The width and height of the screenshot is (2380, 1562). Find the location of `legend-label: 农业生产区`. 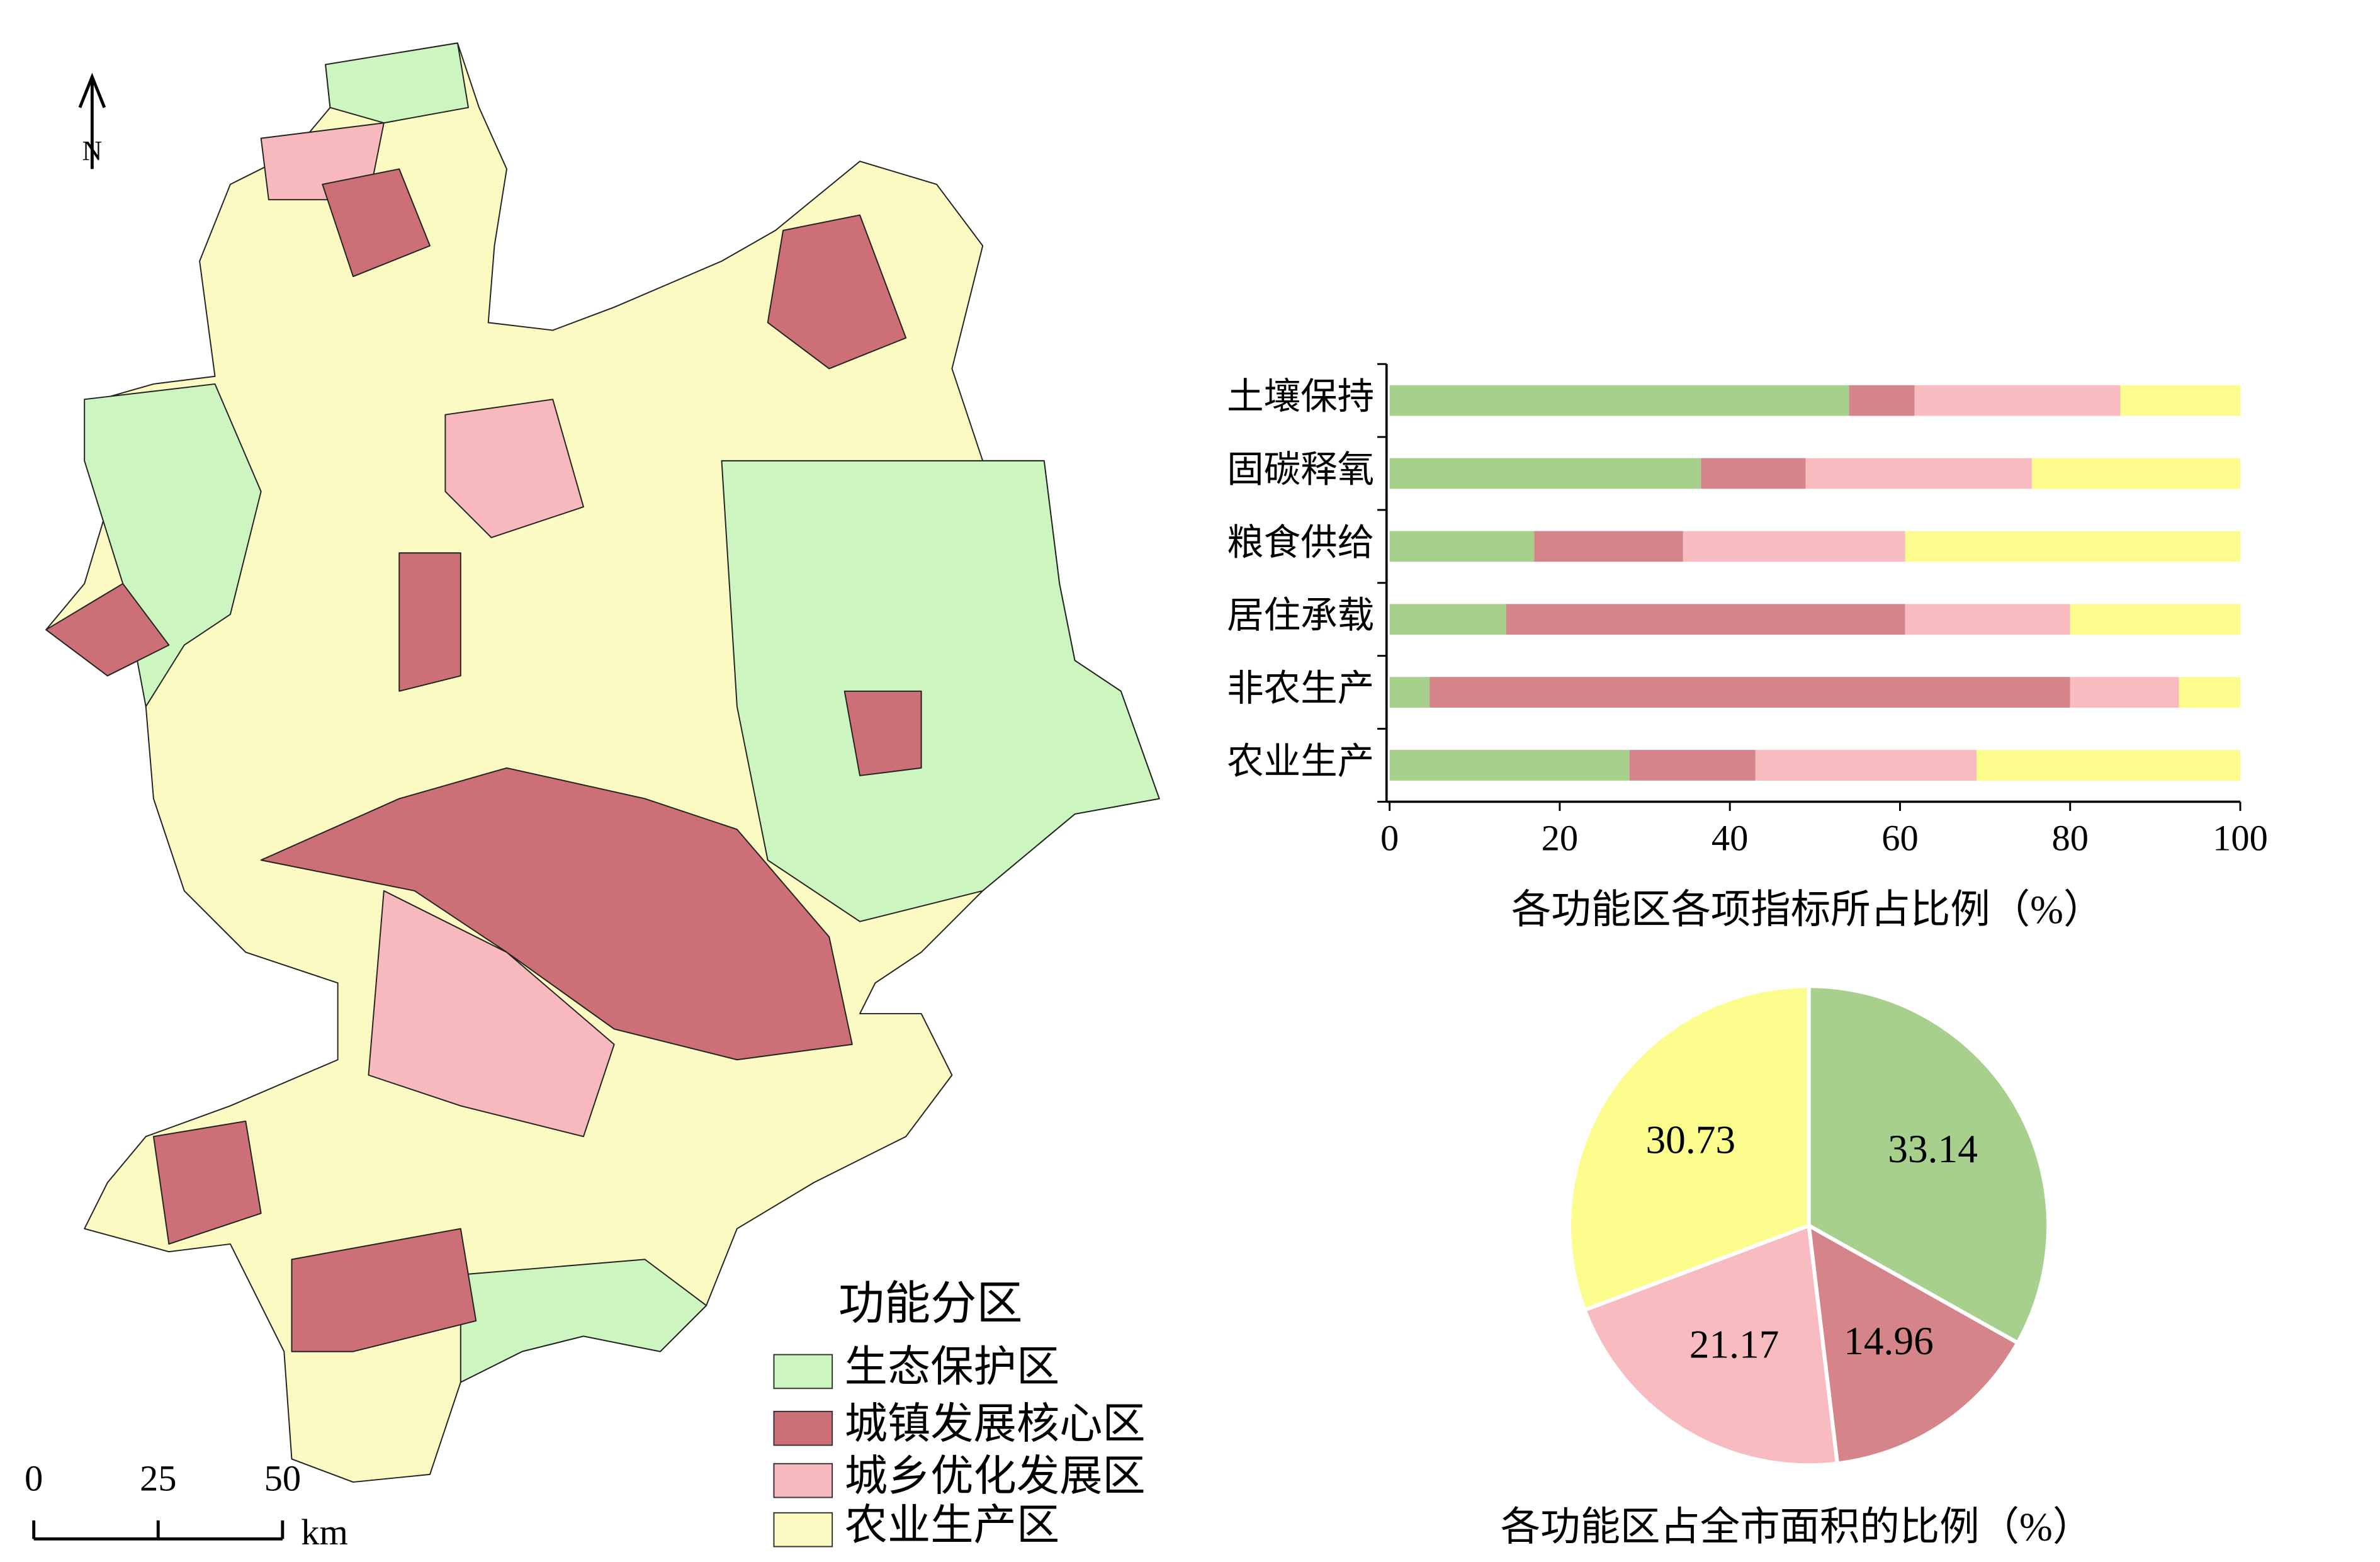

legend-label: 农业生产区 is located at coordinates (952, 1525).